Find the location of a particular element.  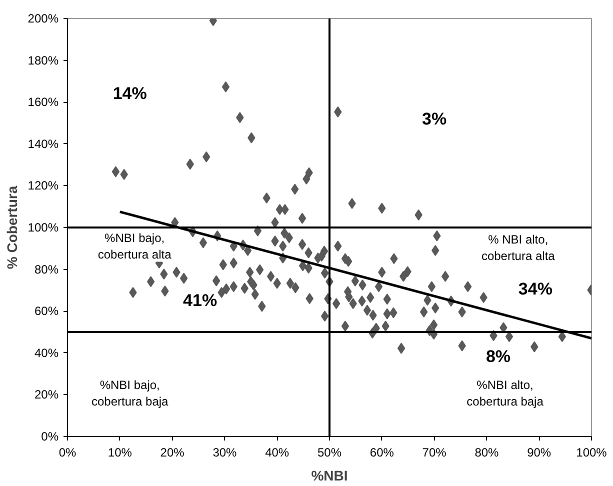

x-tick-label: 50% is located at coordinates (329, 453).